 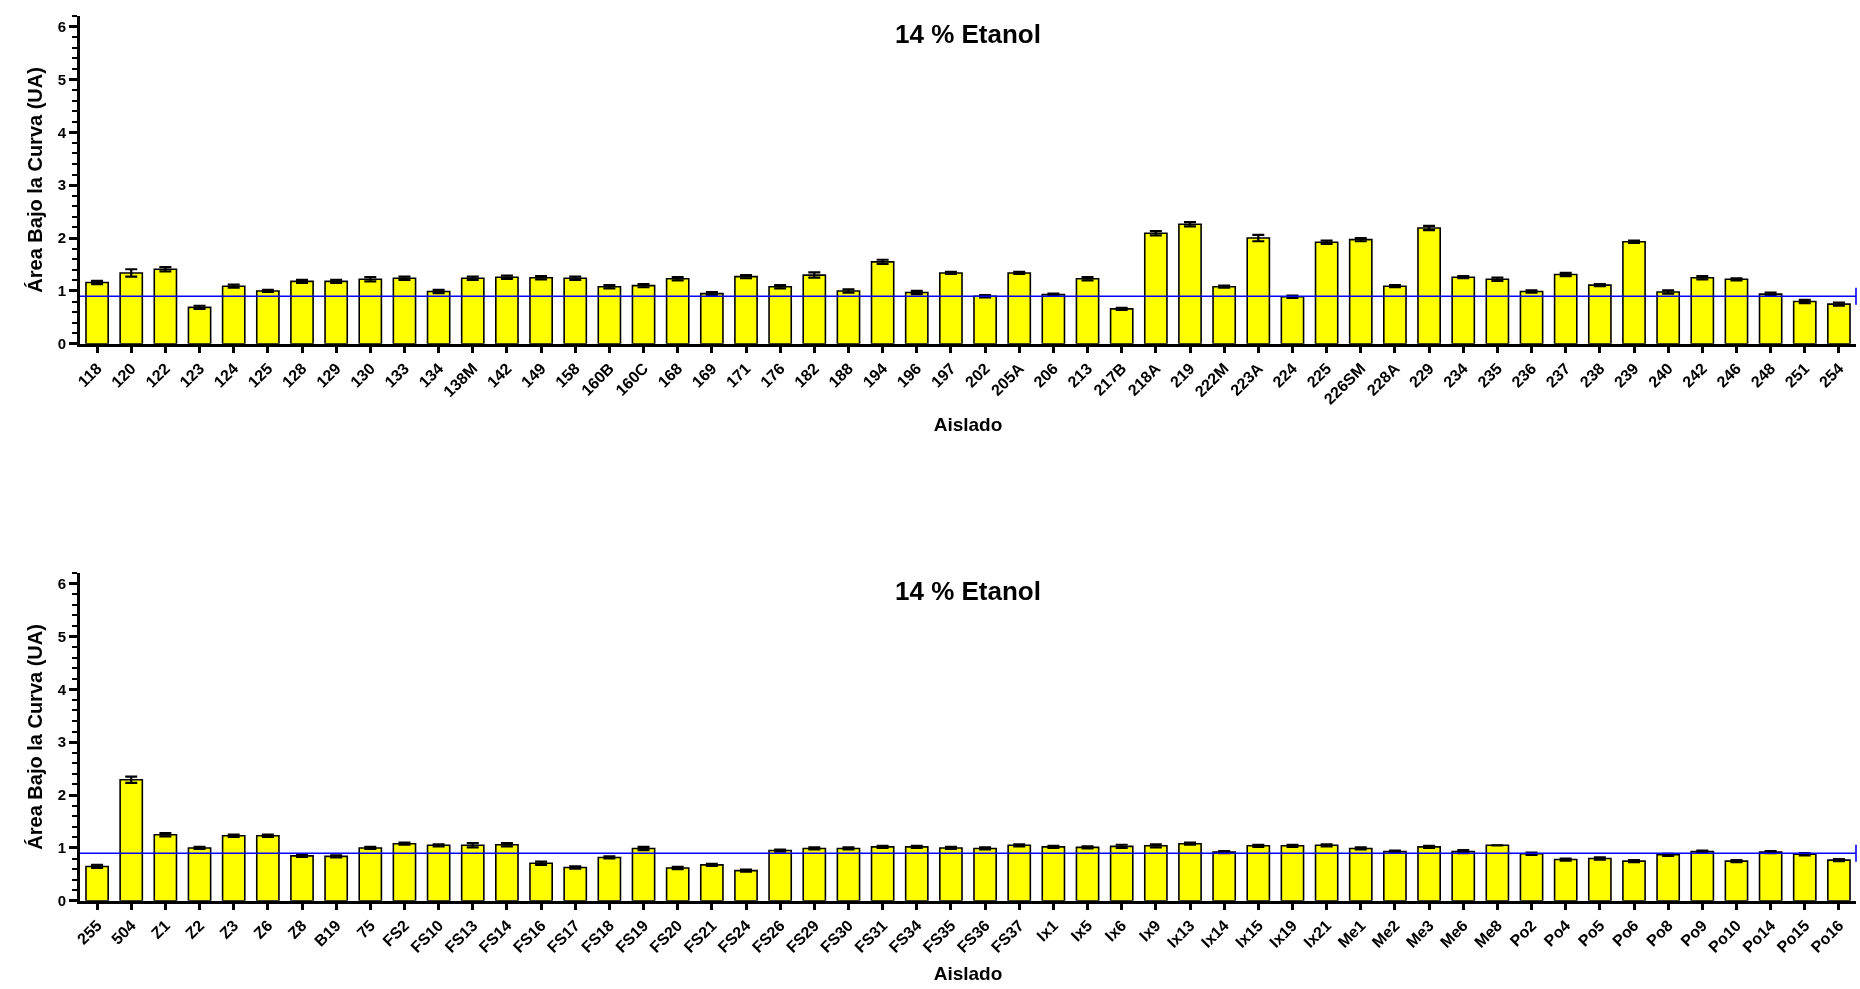 What do you see at coordinates (1490, 375) in the screenshot?
I see `x-tick-label: 235` at bounding box center [1490, 375].